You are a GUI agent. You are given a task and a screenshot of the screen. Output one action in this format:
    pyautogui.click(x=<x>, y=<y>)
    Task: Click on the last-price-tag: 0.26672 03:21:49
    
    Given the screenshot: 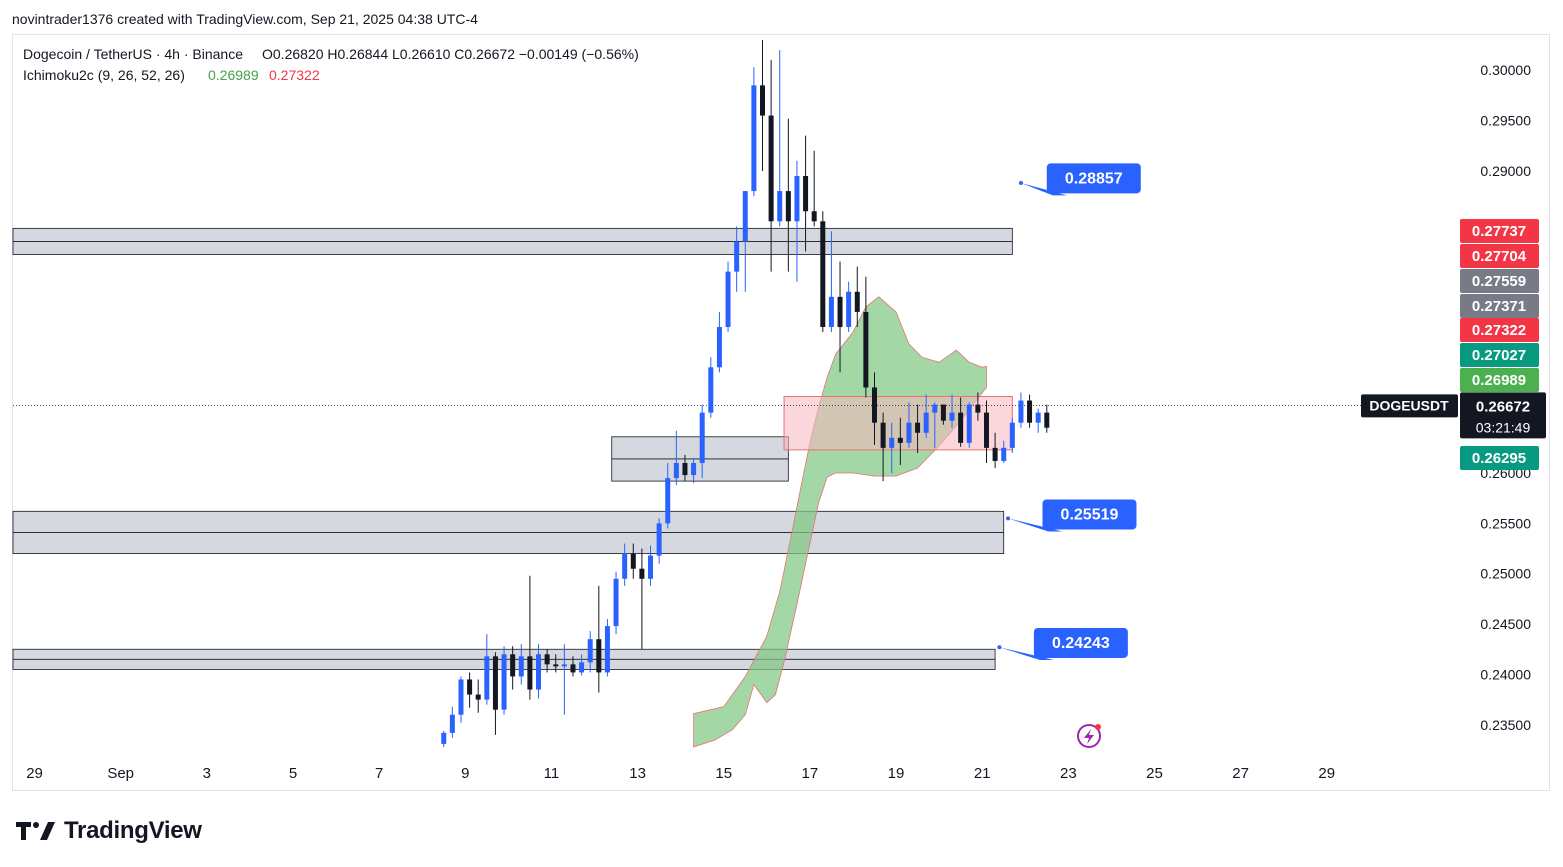 What is the action you would take?
    pyautogui.click(x=1503, y=415)
    